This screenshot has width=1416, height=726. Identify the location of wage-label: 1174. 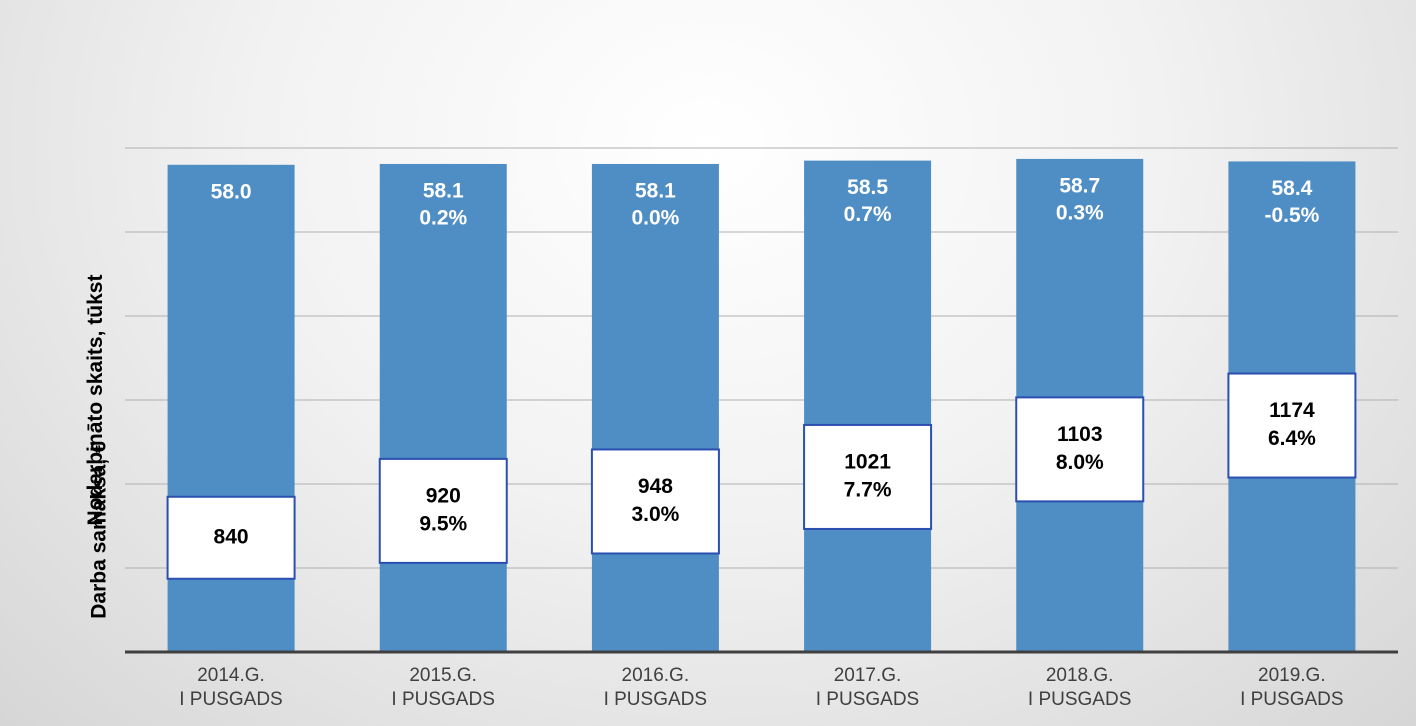
(1292, 410).